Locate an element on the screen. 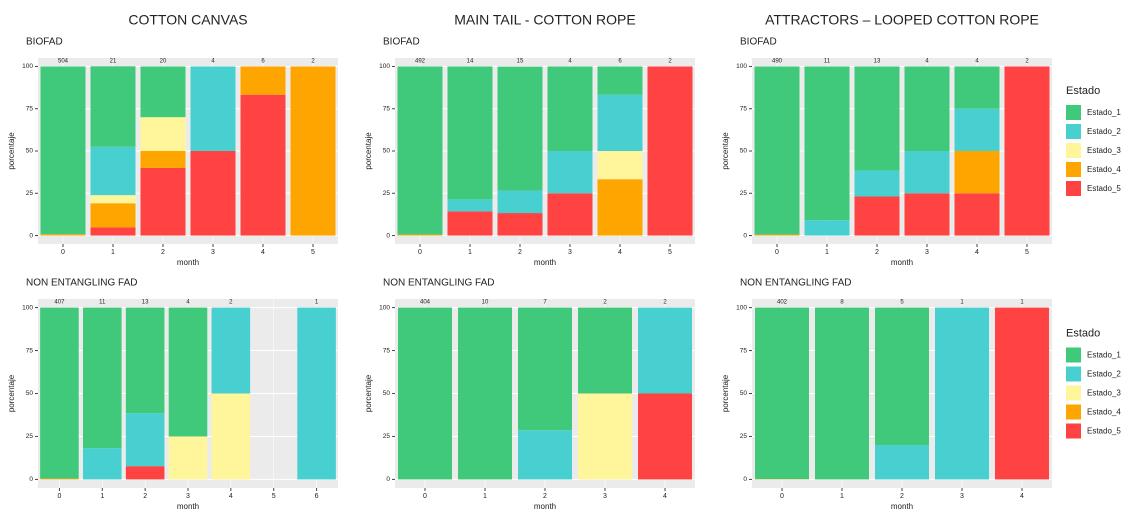 This screenshot has height=514, width=1134. legend-label: Estado_3 is located at coordinates (1104, 150).